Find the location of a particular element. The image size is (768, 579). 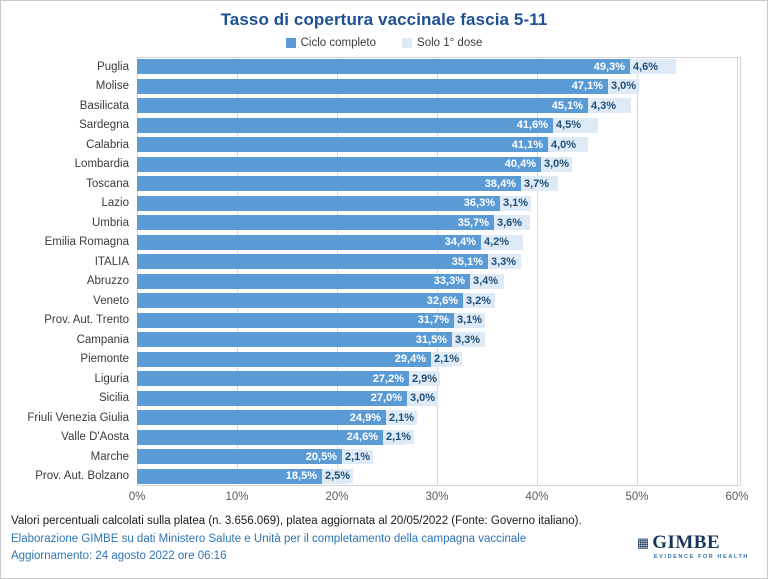

bar-value-solo-prima-dose: 4,3% is located at coordinates (604, 105).